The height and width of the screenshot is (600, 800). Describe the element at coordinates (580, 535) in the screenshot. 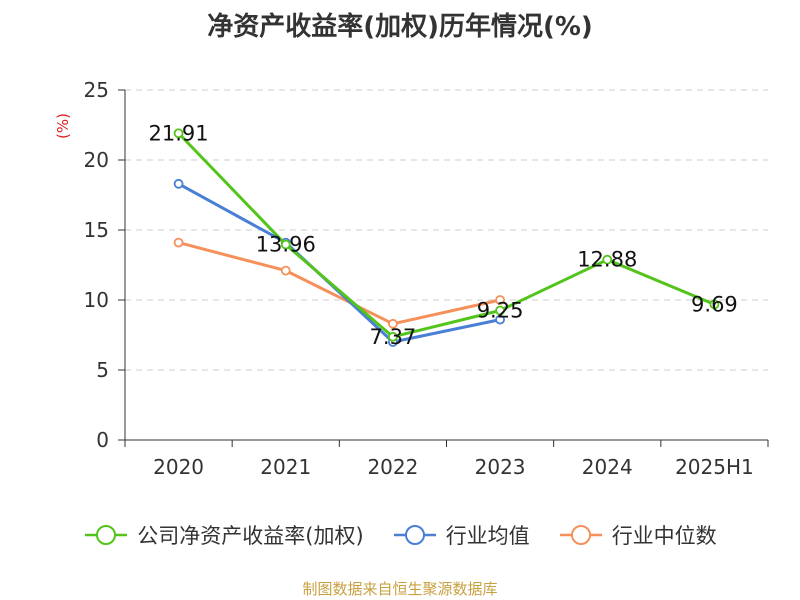

I see `legend-swatch-industry-median` at that location.